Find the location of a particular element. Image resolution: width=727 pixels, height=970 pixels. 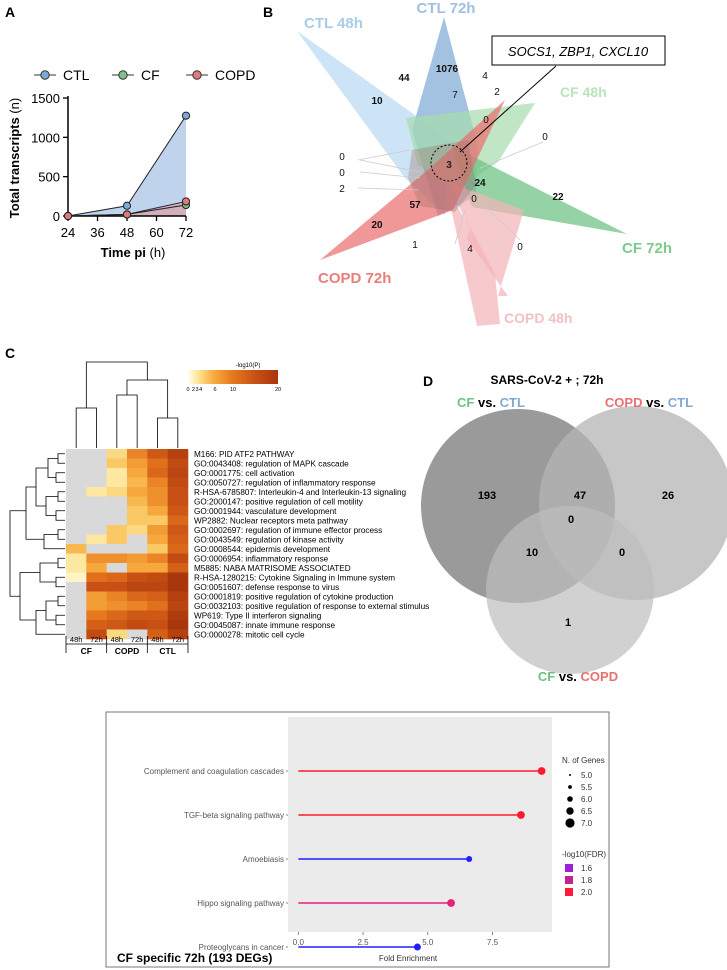

column-dendrogram is located at coordinates (127, 404).